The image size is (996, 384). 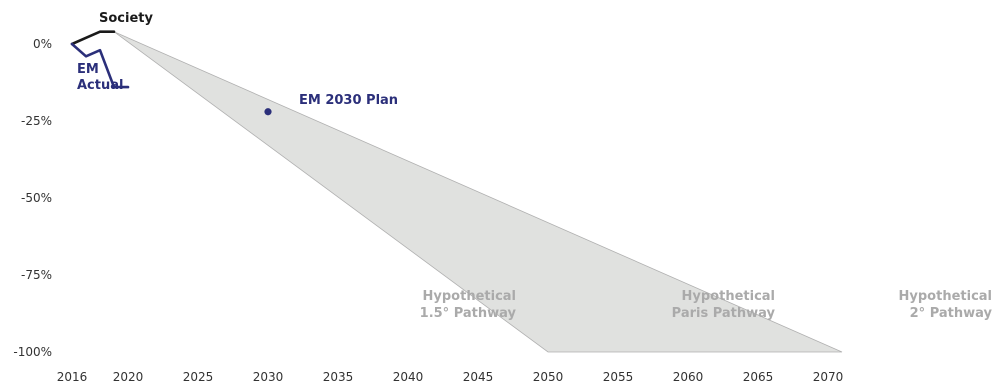 What do you see at coordinates (618, 377) in the screenshot?
I see `x-tick-label: 2055` at bounding box center [618, 377].